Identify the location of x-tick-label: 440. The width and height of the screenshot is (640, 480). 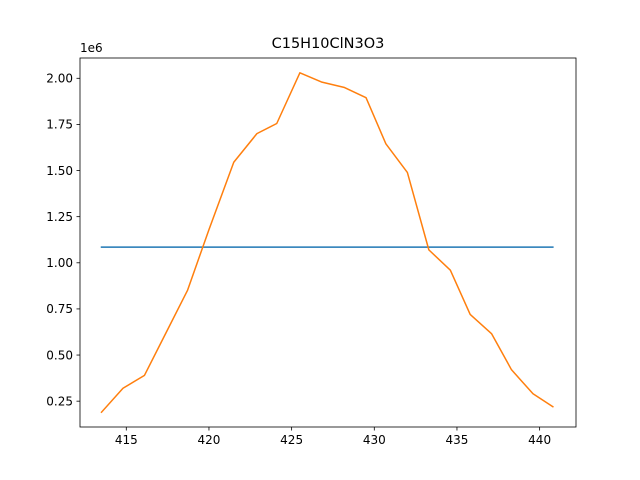
(539, 440).